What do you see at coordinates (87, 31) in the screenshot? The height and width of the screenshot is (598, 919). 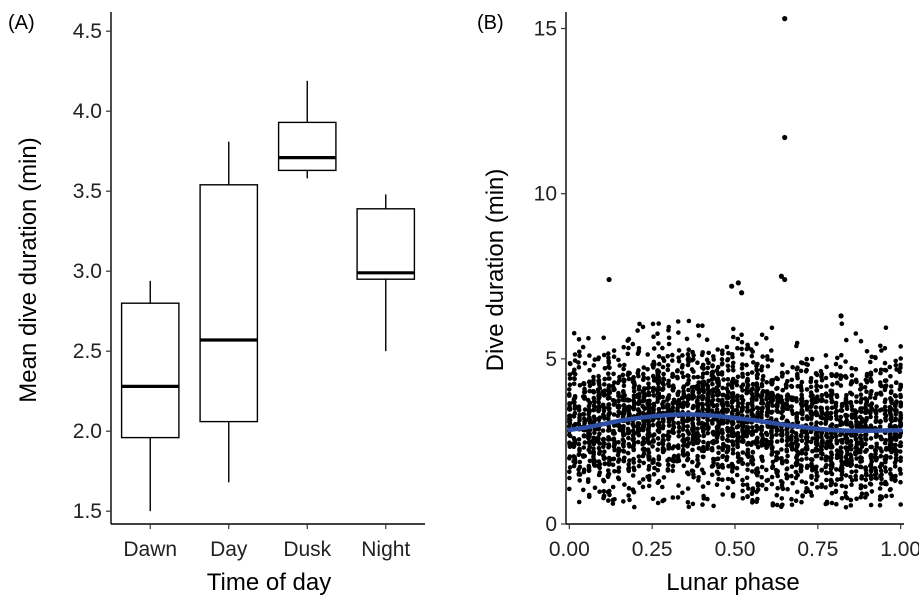 I see `y-tick-label-a: 4.5` at bounding box center [87, 31].